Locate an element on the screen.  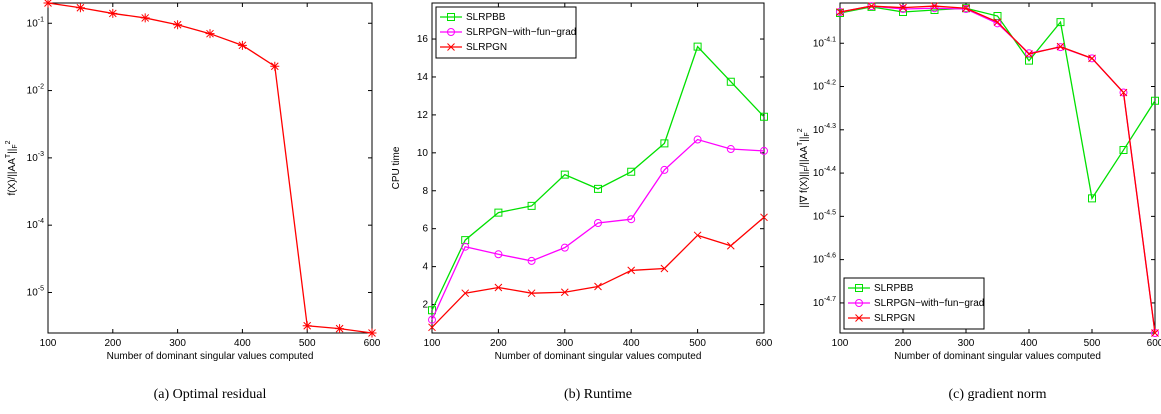
y-tick-label: 10⁻¹ is located at coordinates (35, 23).